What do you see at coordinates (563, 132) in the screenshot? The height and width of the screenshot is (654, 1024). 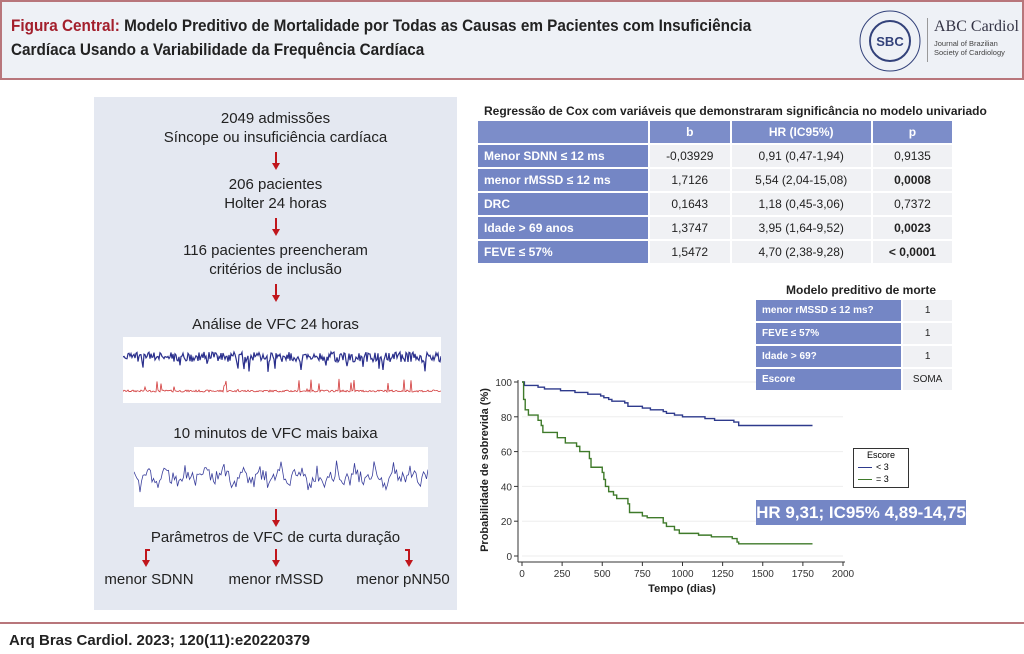 I see `cox-header-cell` at bounding box center [563, 132].